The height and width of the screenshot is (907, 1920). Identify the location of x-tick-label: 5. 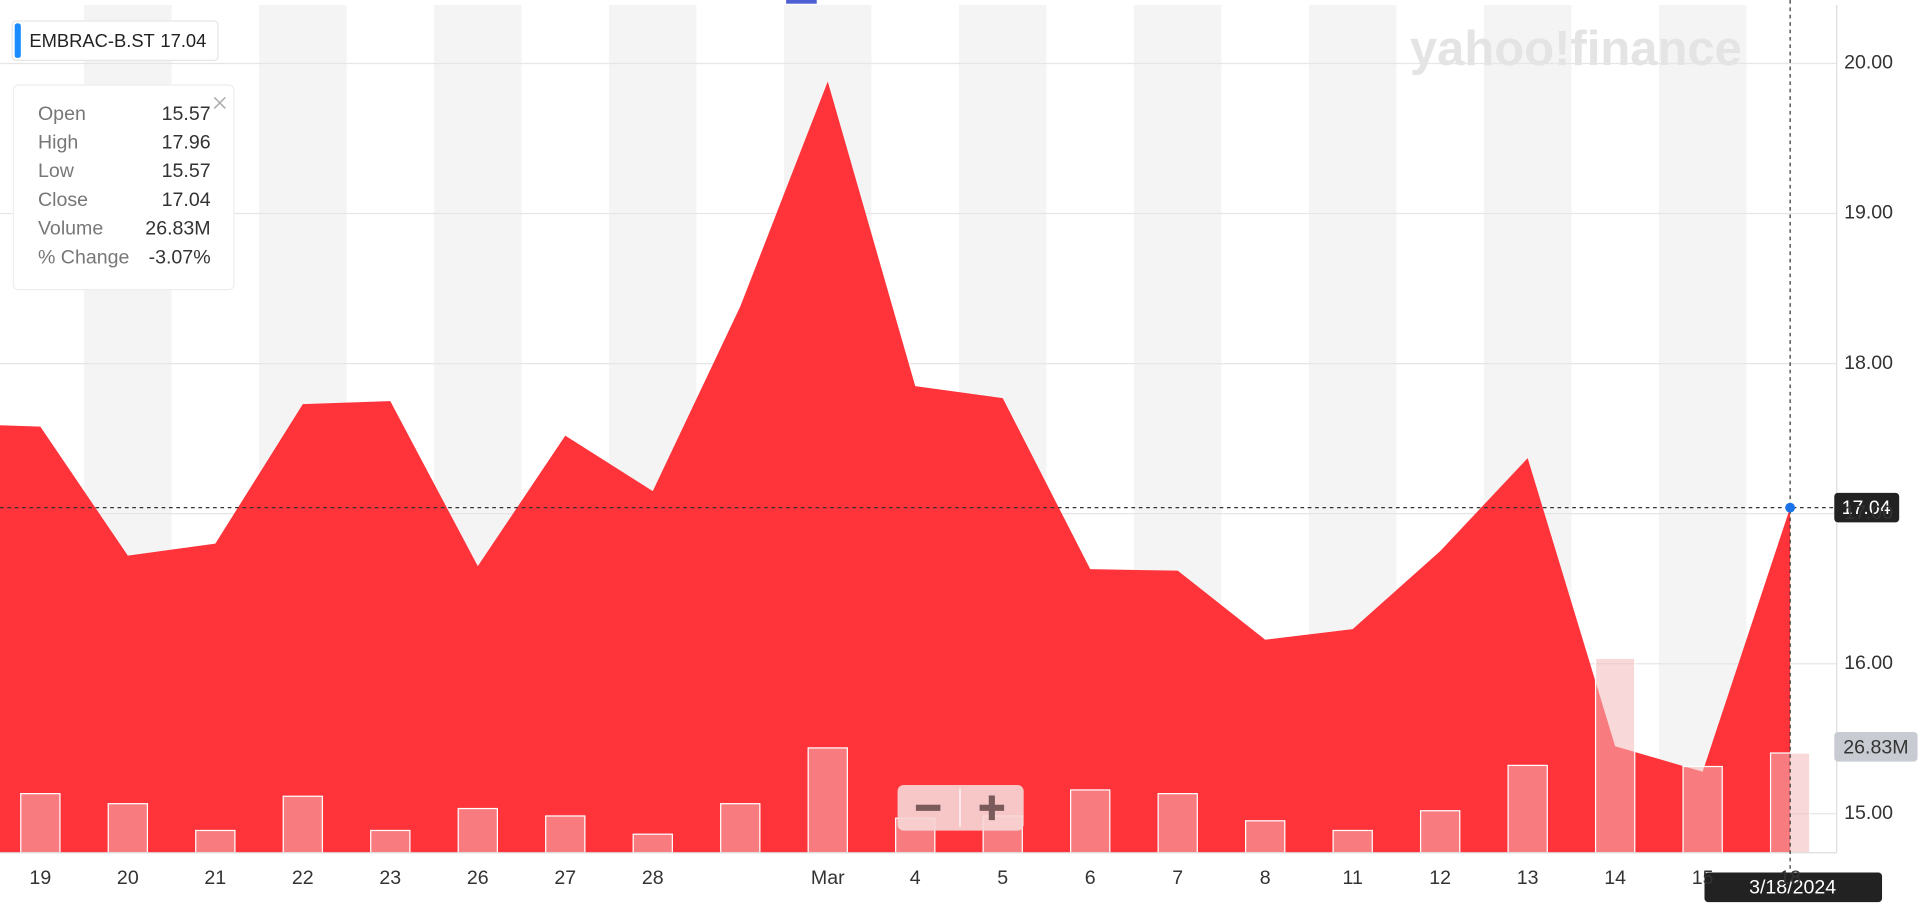
(1002, 878).